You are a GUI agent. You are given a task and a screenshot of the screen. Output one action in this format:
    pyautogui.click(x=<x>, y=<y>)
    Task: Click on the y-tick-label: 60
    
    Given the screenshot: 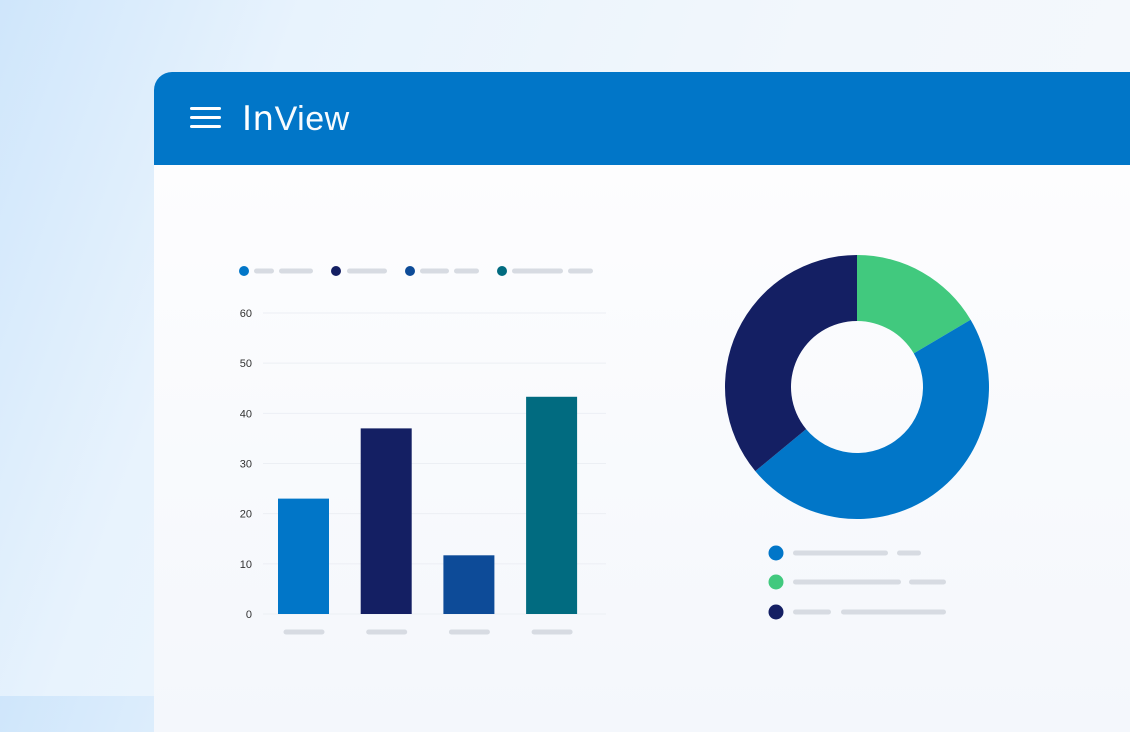 What is the action you would take?
    pyautogui.click(x=246, y=314)
    